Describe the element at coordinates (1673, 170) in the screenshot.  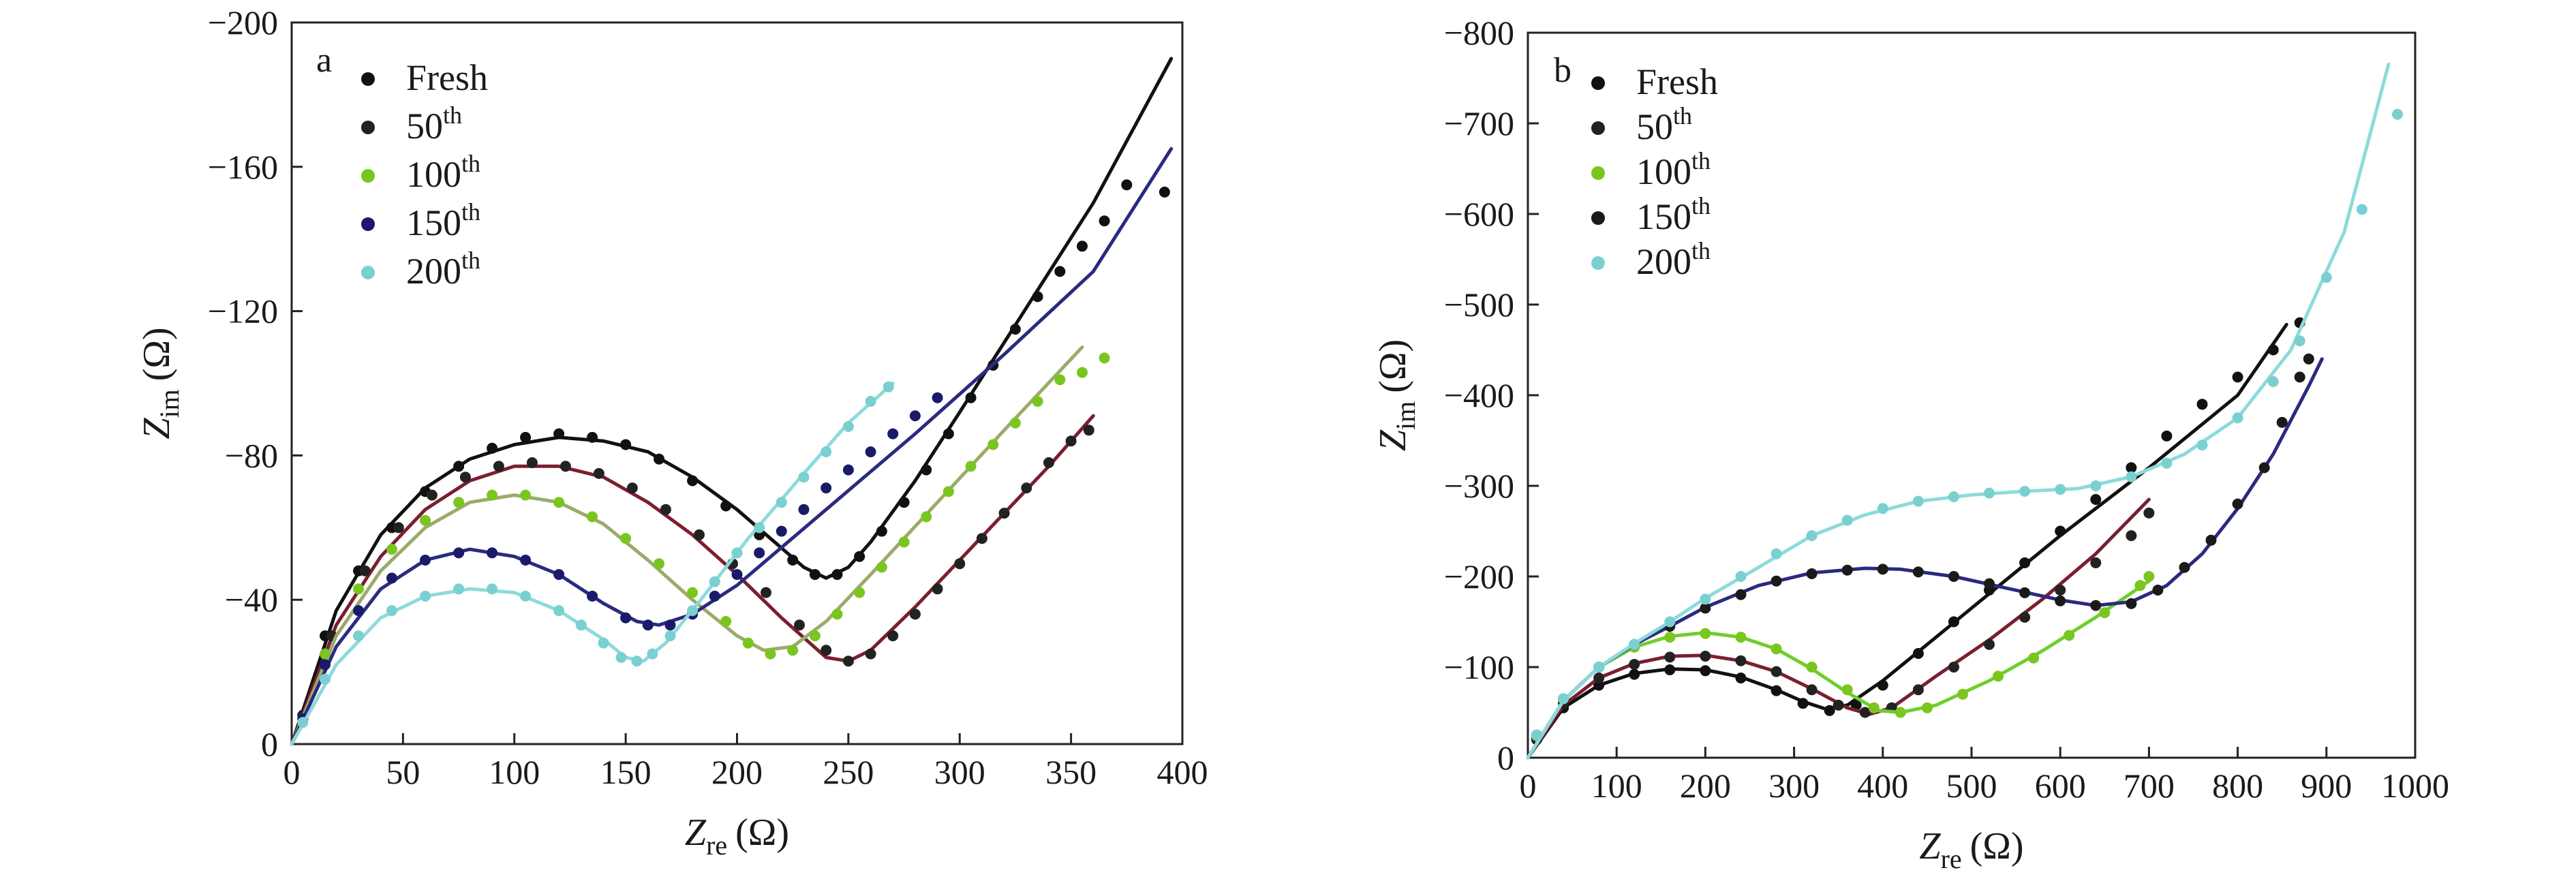
I see `panel-b-legend-label: 100th` at that location.